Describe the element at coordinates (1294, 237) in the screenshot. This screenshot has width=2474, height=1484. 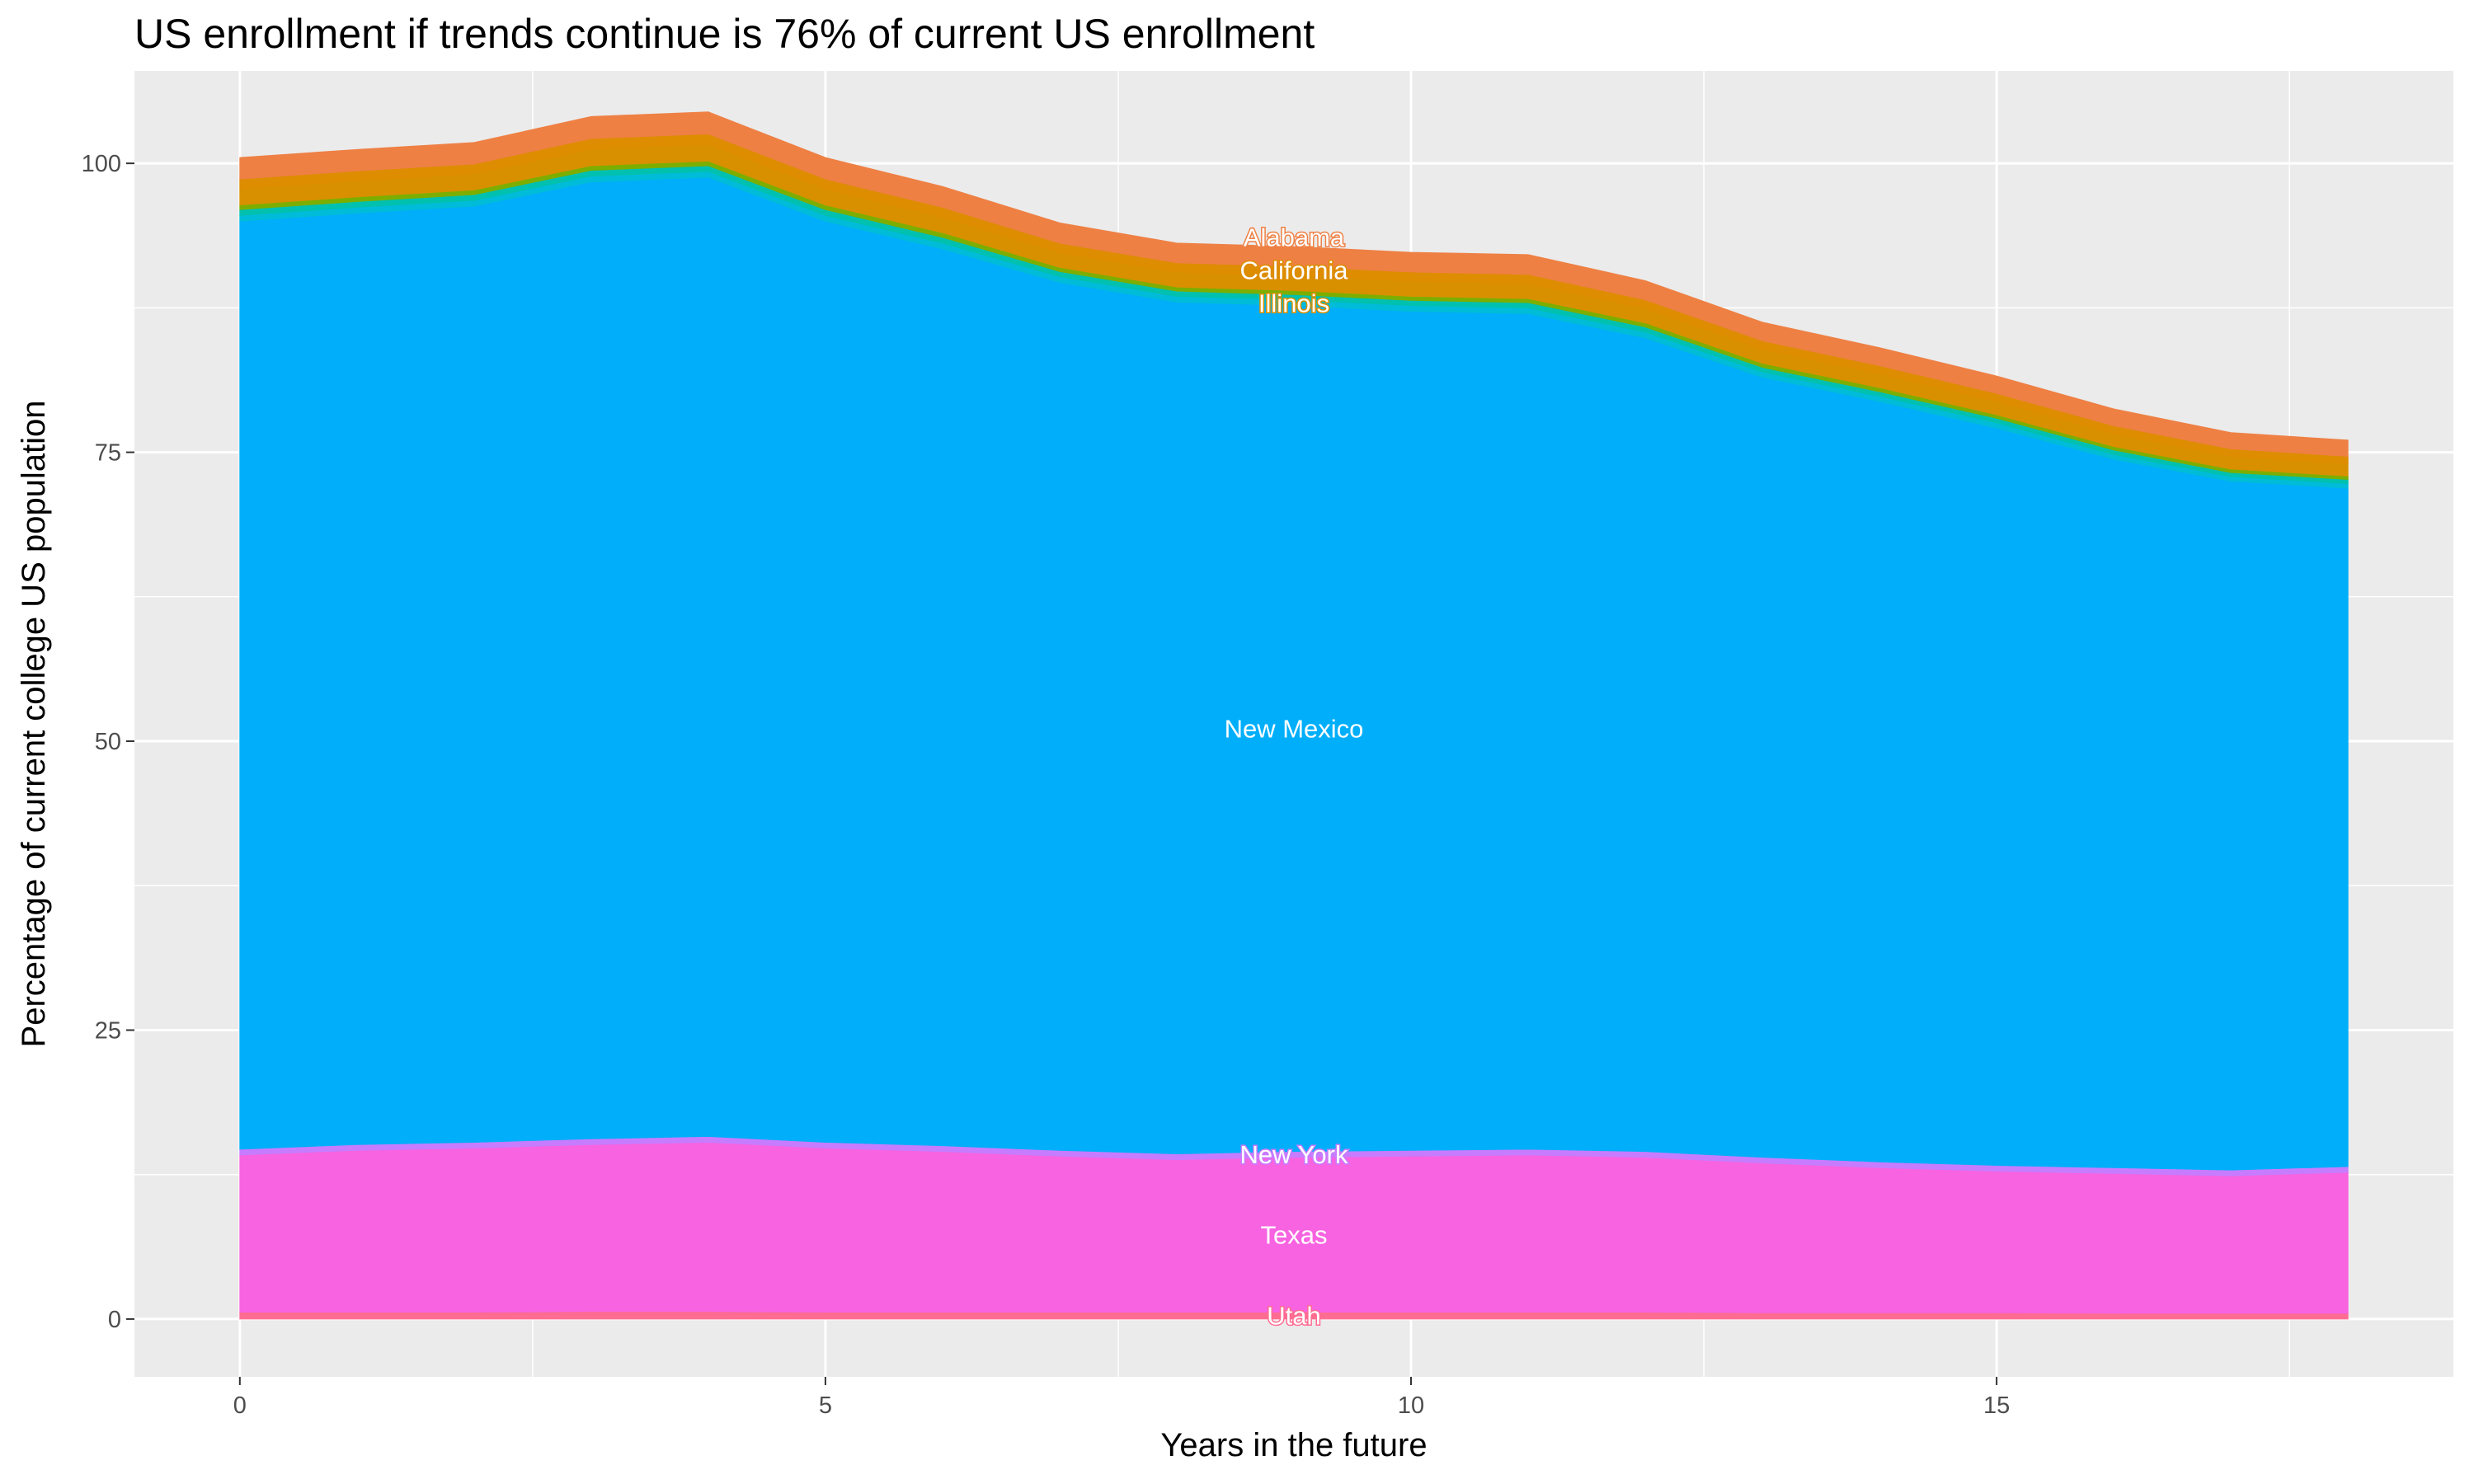
I see `series-label: Alabama` at that location.